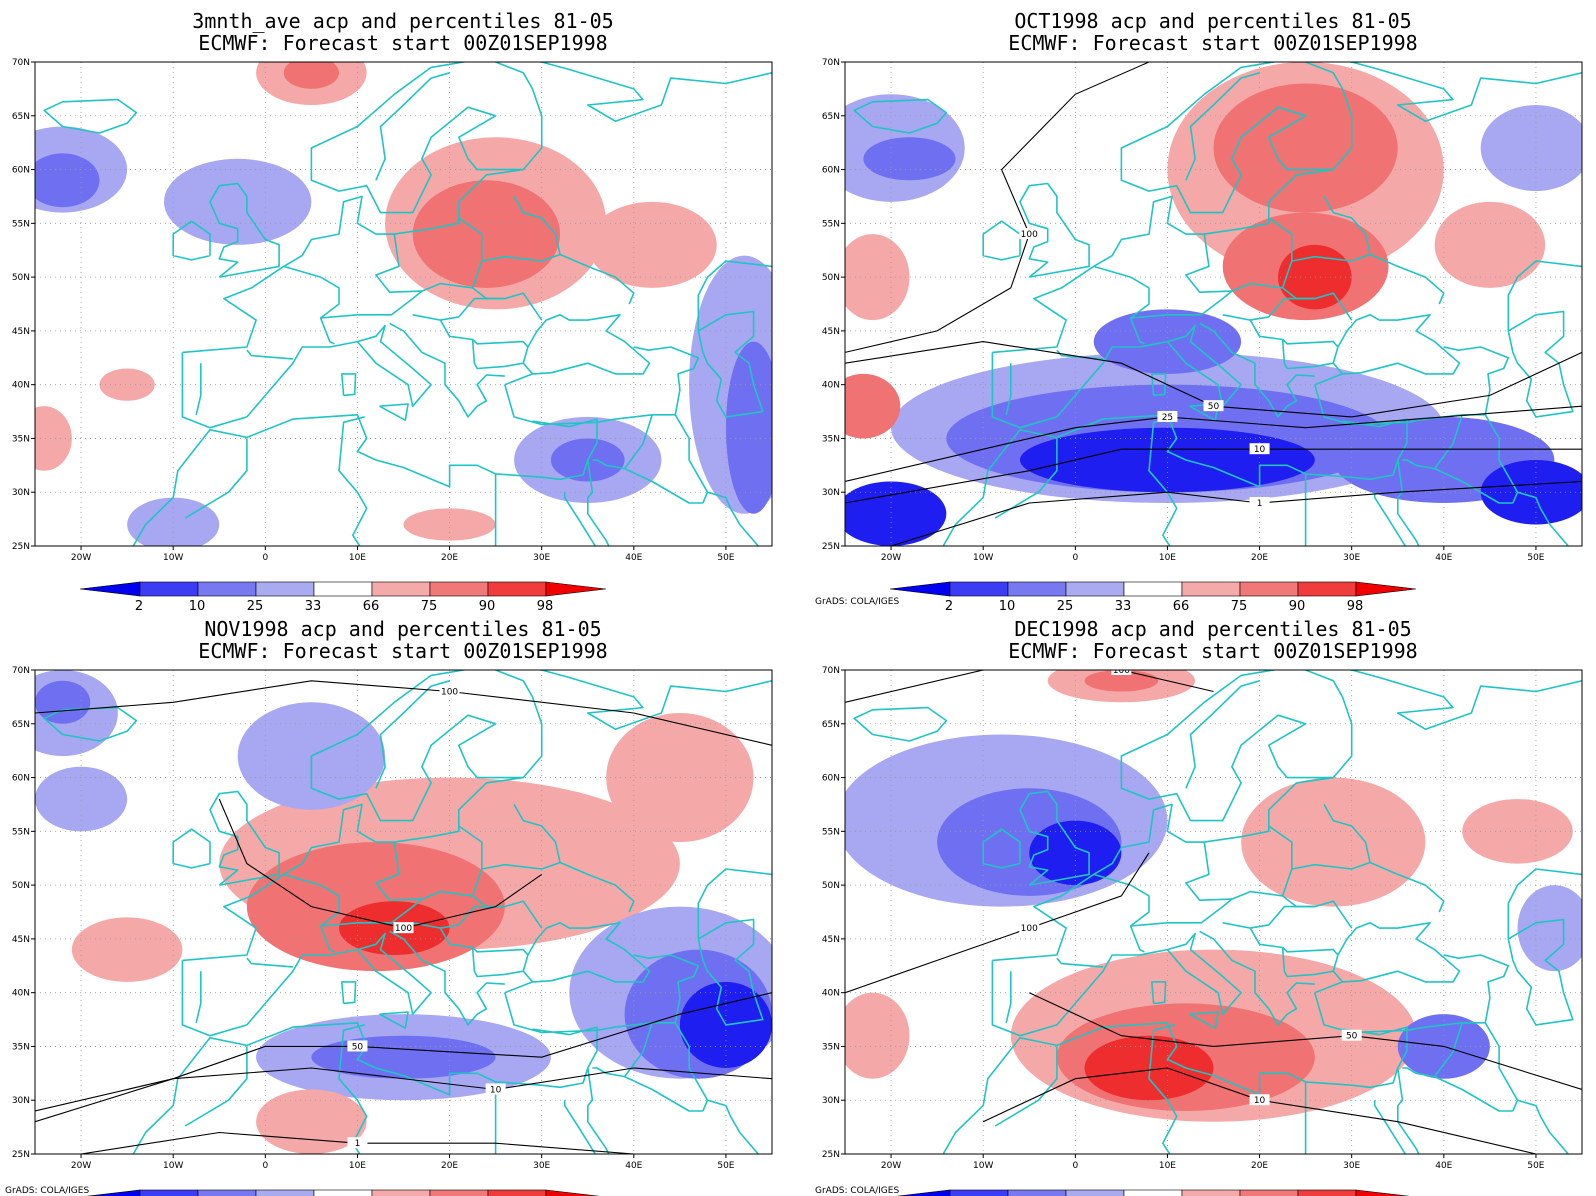 The image size is (1596, 1196). Describe the element at coordinates (983, 558) in the screenshot. I see `lon-tick-label: 10W` at that location.